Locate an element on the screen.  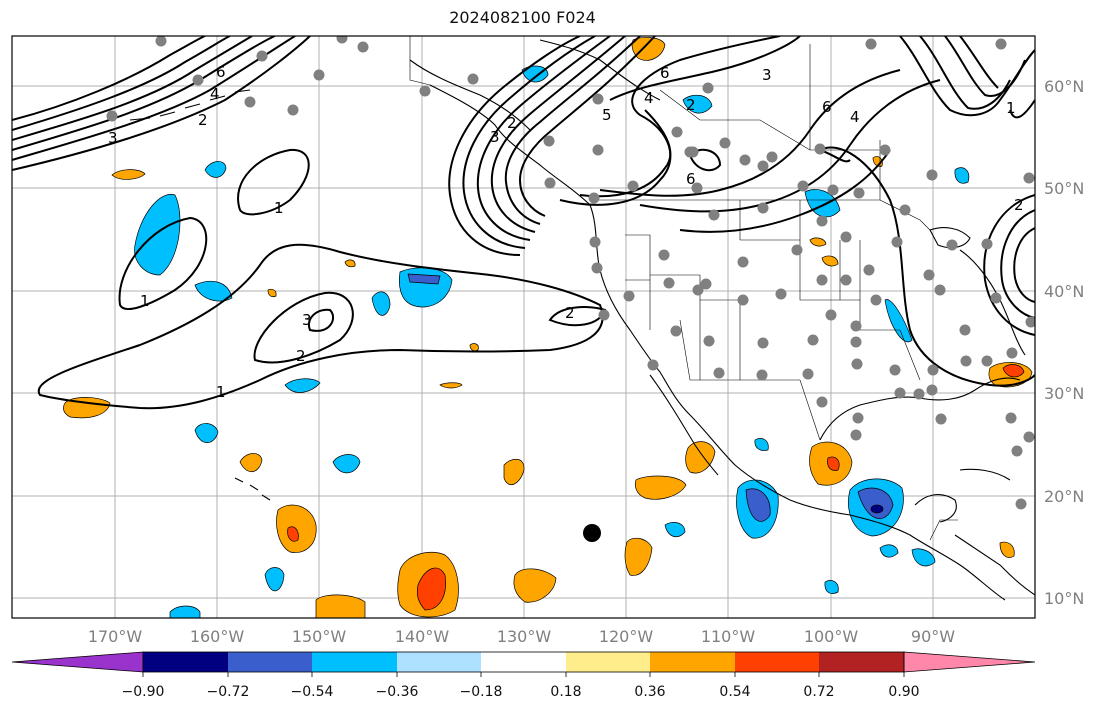
colorbar-tick: 0.72 is located at coordinates (818, 692).